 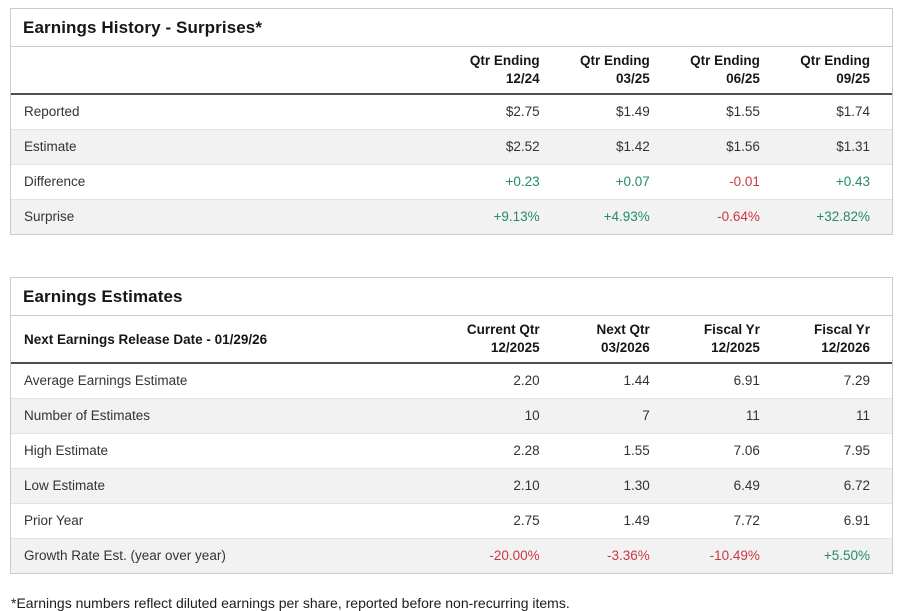 I want to click on cell-value: $1.31, so click(x=836, y=147).